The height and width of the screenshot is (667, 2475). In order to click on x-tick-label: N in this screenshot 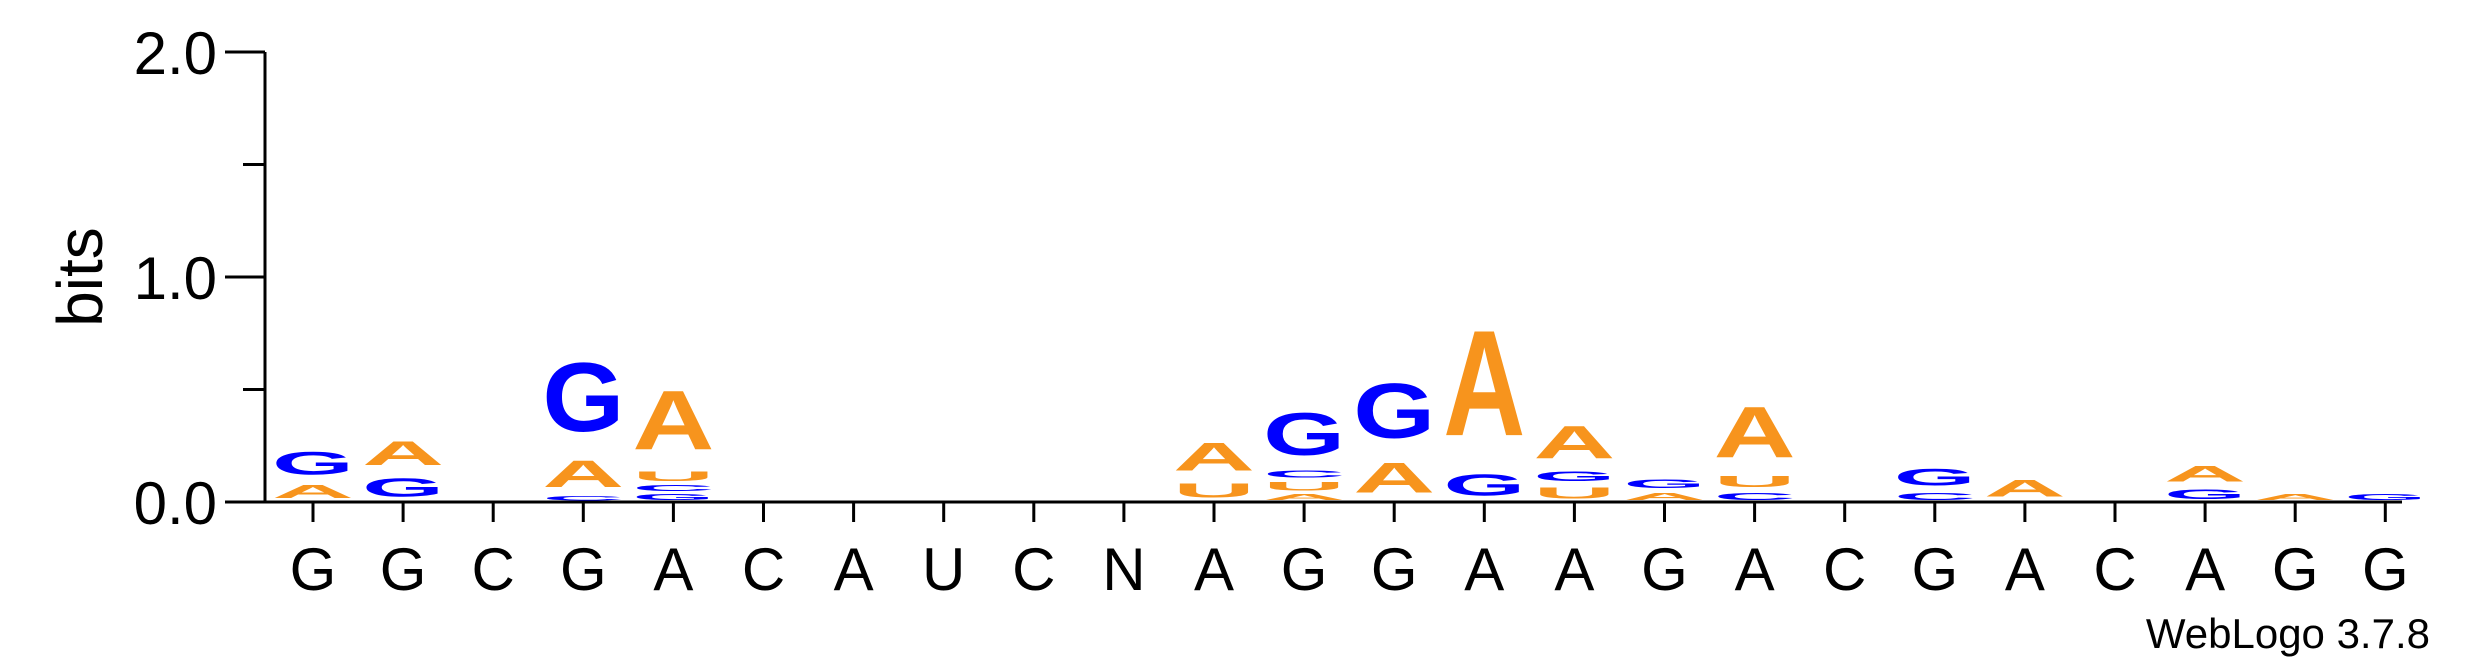, I will do `click(1123, 569)`.